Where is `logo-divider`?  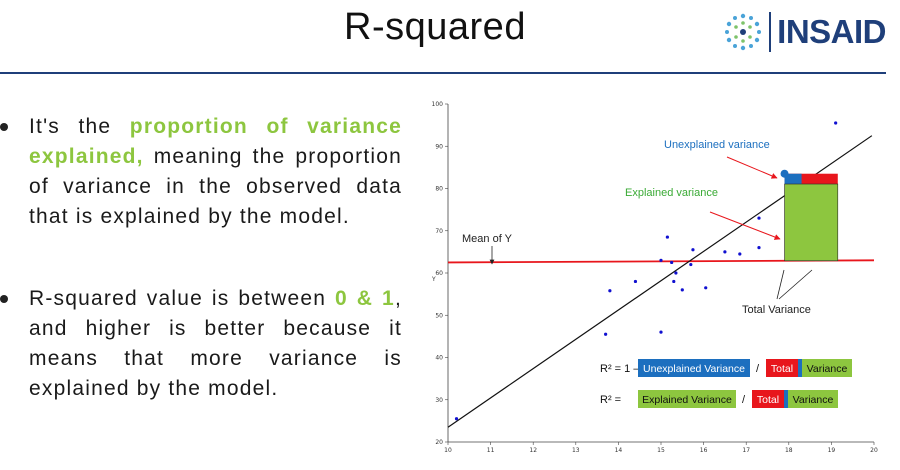 logo-divider is located at coordinates (770, 32).